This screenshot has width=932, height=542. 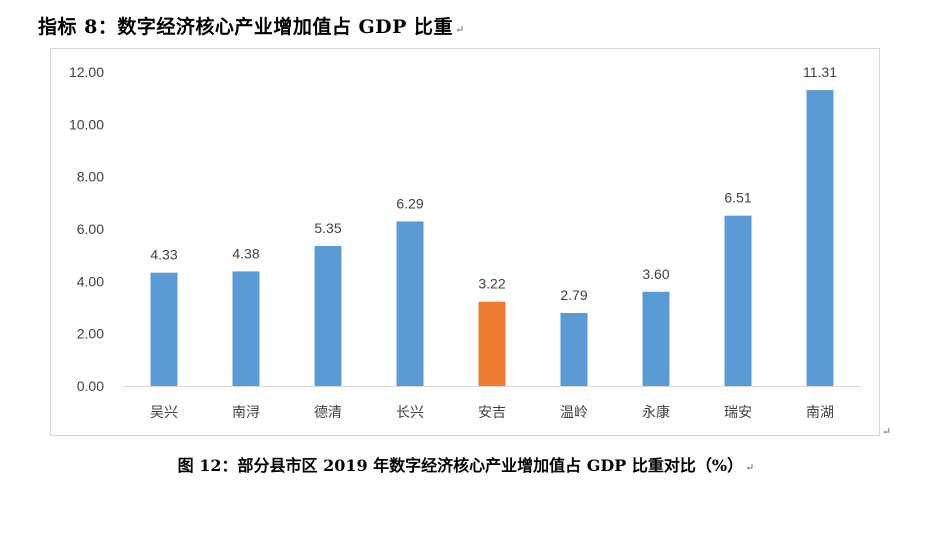 I want to click on data-label: 4.33, so click(x=163, y=255).